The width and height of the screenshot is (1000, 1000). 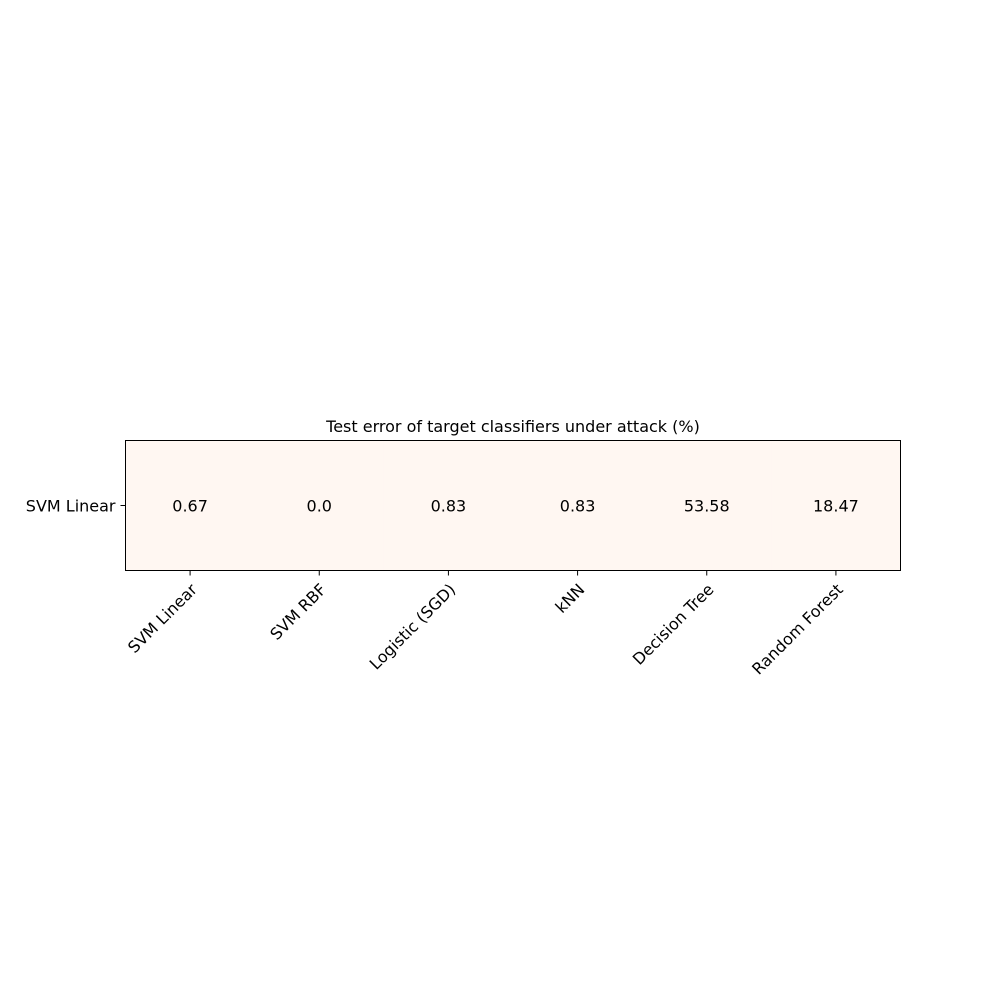 What do you see at coordinates (413, 627) in the screenshot?
I see `x-tick-label: Logistic (SGD)` at bounding box center [413, 627].